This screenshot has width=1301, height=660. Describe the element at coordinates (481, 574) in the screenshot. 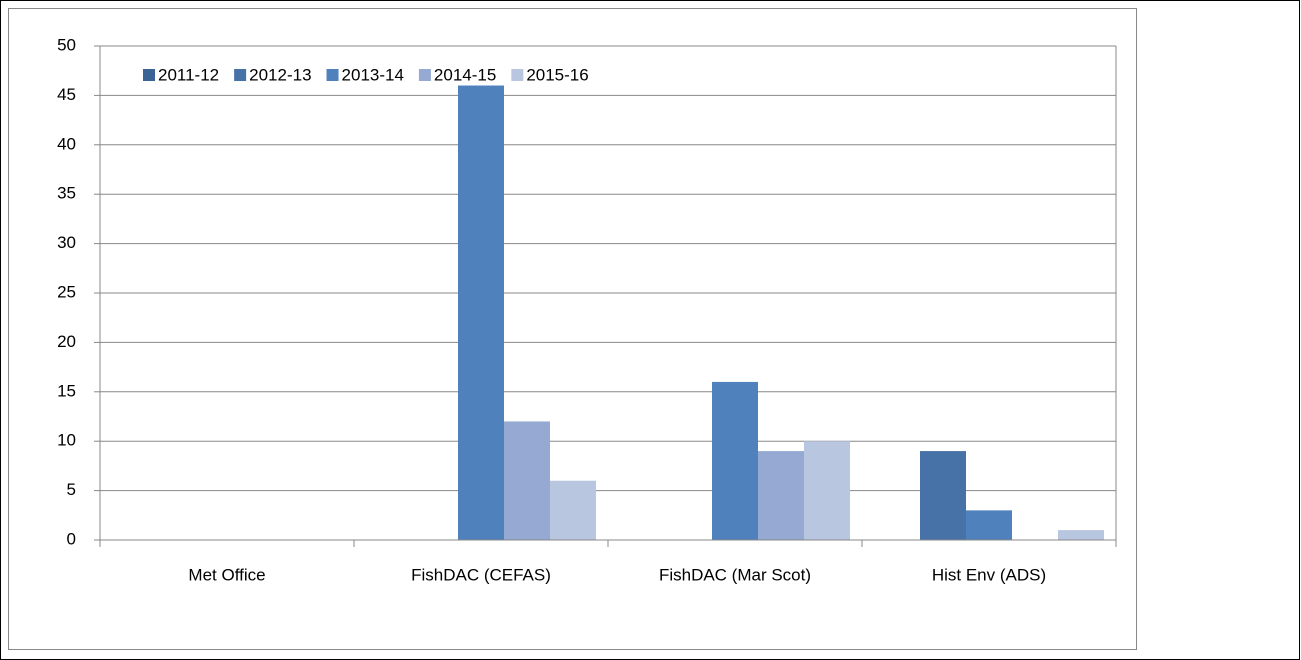

I see `x-tick-label: FishDAC (CEFAS)` at that location.